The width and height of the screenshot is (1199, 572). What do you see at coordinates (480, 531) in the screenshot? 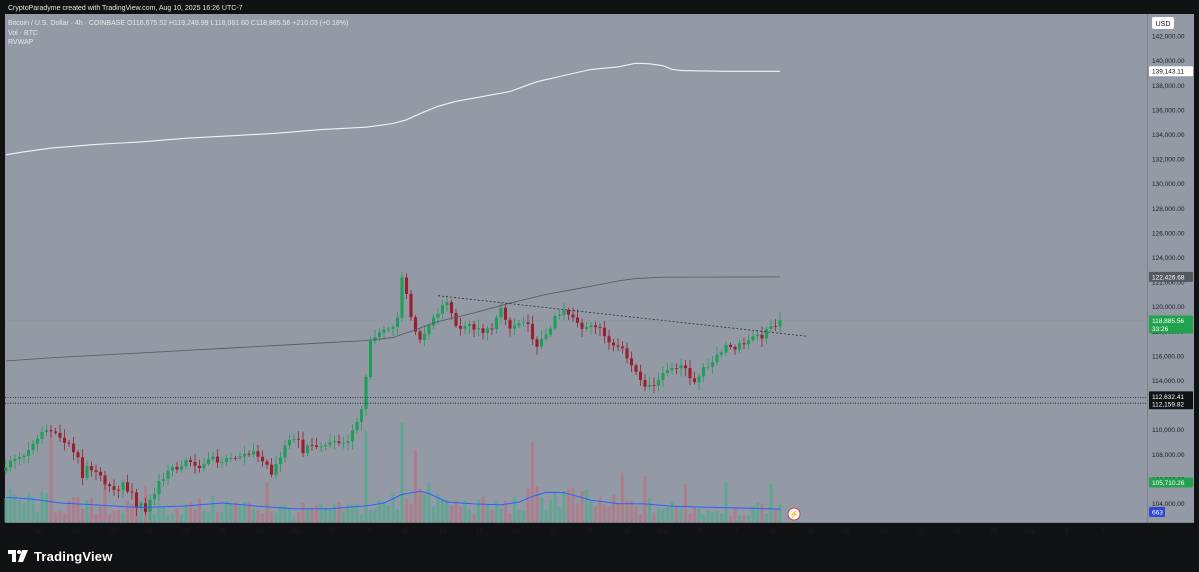
I see `x-tick-label: 16` at bounding box center [480, 531].